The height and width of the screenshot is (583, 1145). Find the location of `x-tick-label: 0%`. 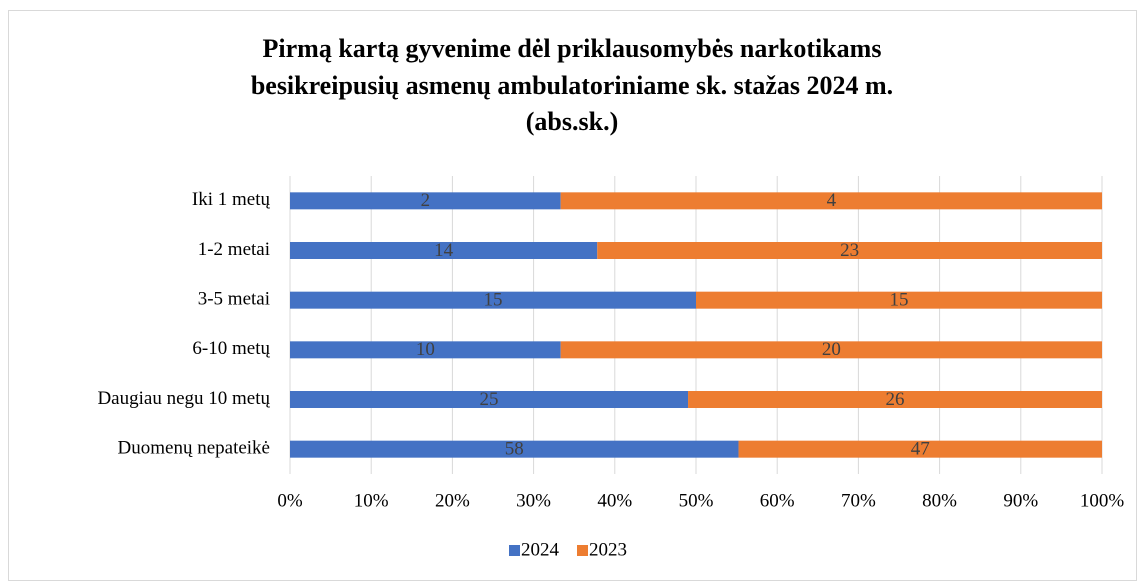

x-tick-label: 0% is located at coordinates (290, 500).